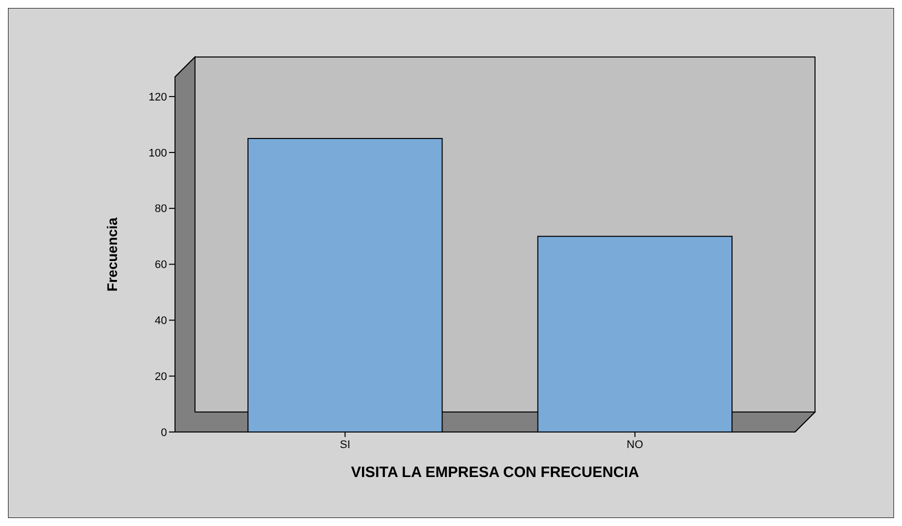 The image size is (902, 526). I want to click on y-tick-label: 0, so click(163, 432).